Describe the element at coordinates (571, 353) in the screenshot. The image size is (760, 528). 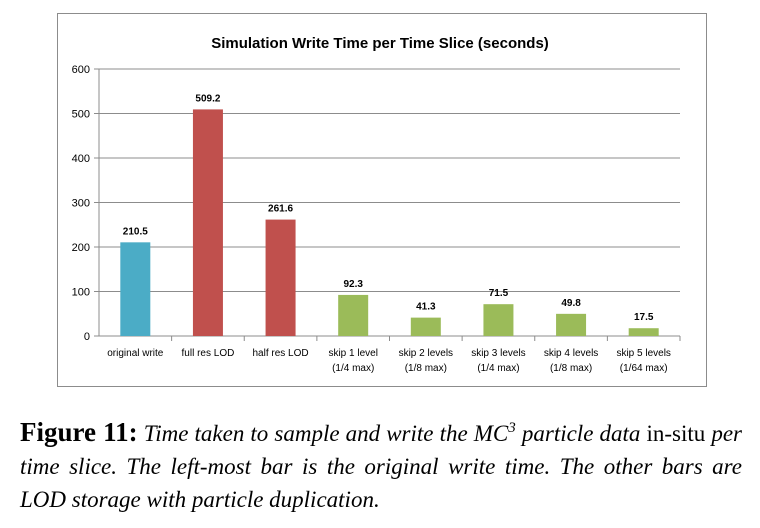
I see `x-tick-label: skip 4 levels` at that location.